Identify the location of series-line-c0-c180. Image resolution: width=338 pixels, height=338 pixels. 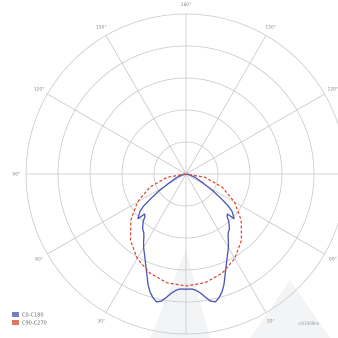
(186, 238).